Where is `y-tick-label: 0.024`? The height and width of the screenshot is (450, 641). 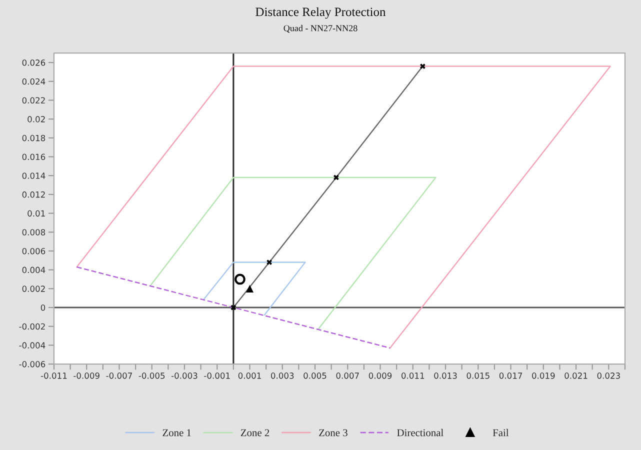 y-tick-label: 0.024 is located at coordinates (34, 81).